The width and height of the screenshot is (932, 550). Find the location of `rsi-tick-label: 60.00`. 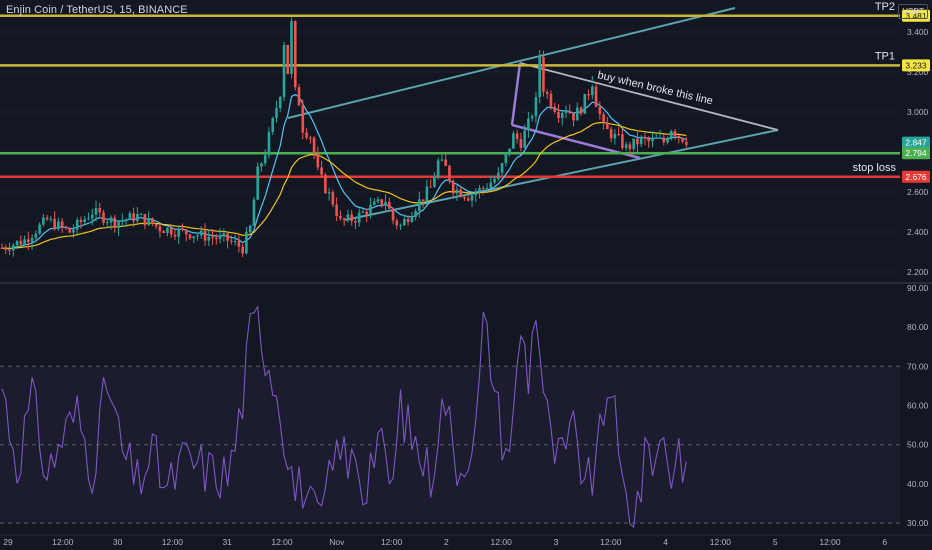

rsi-tick-label: 60.00 is located at coordinates (918, 406).